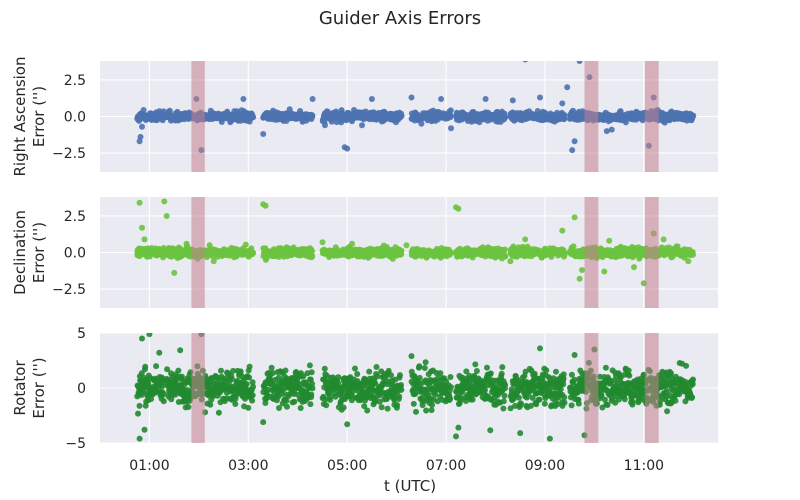  I want to click on x-axis-label: t (UTC), so click(410, 486).